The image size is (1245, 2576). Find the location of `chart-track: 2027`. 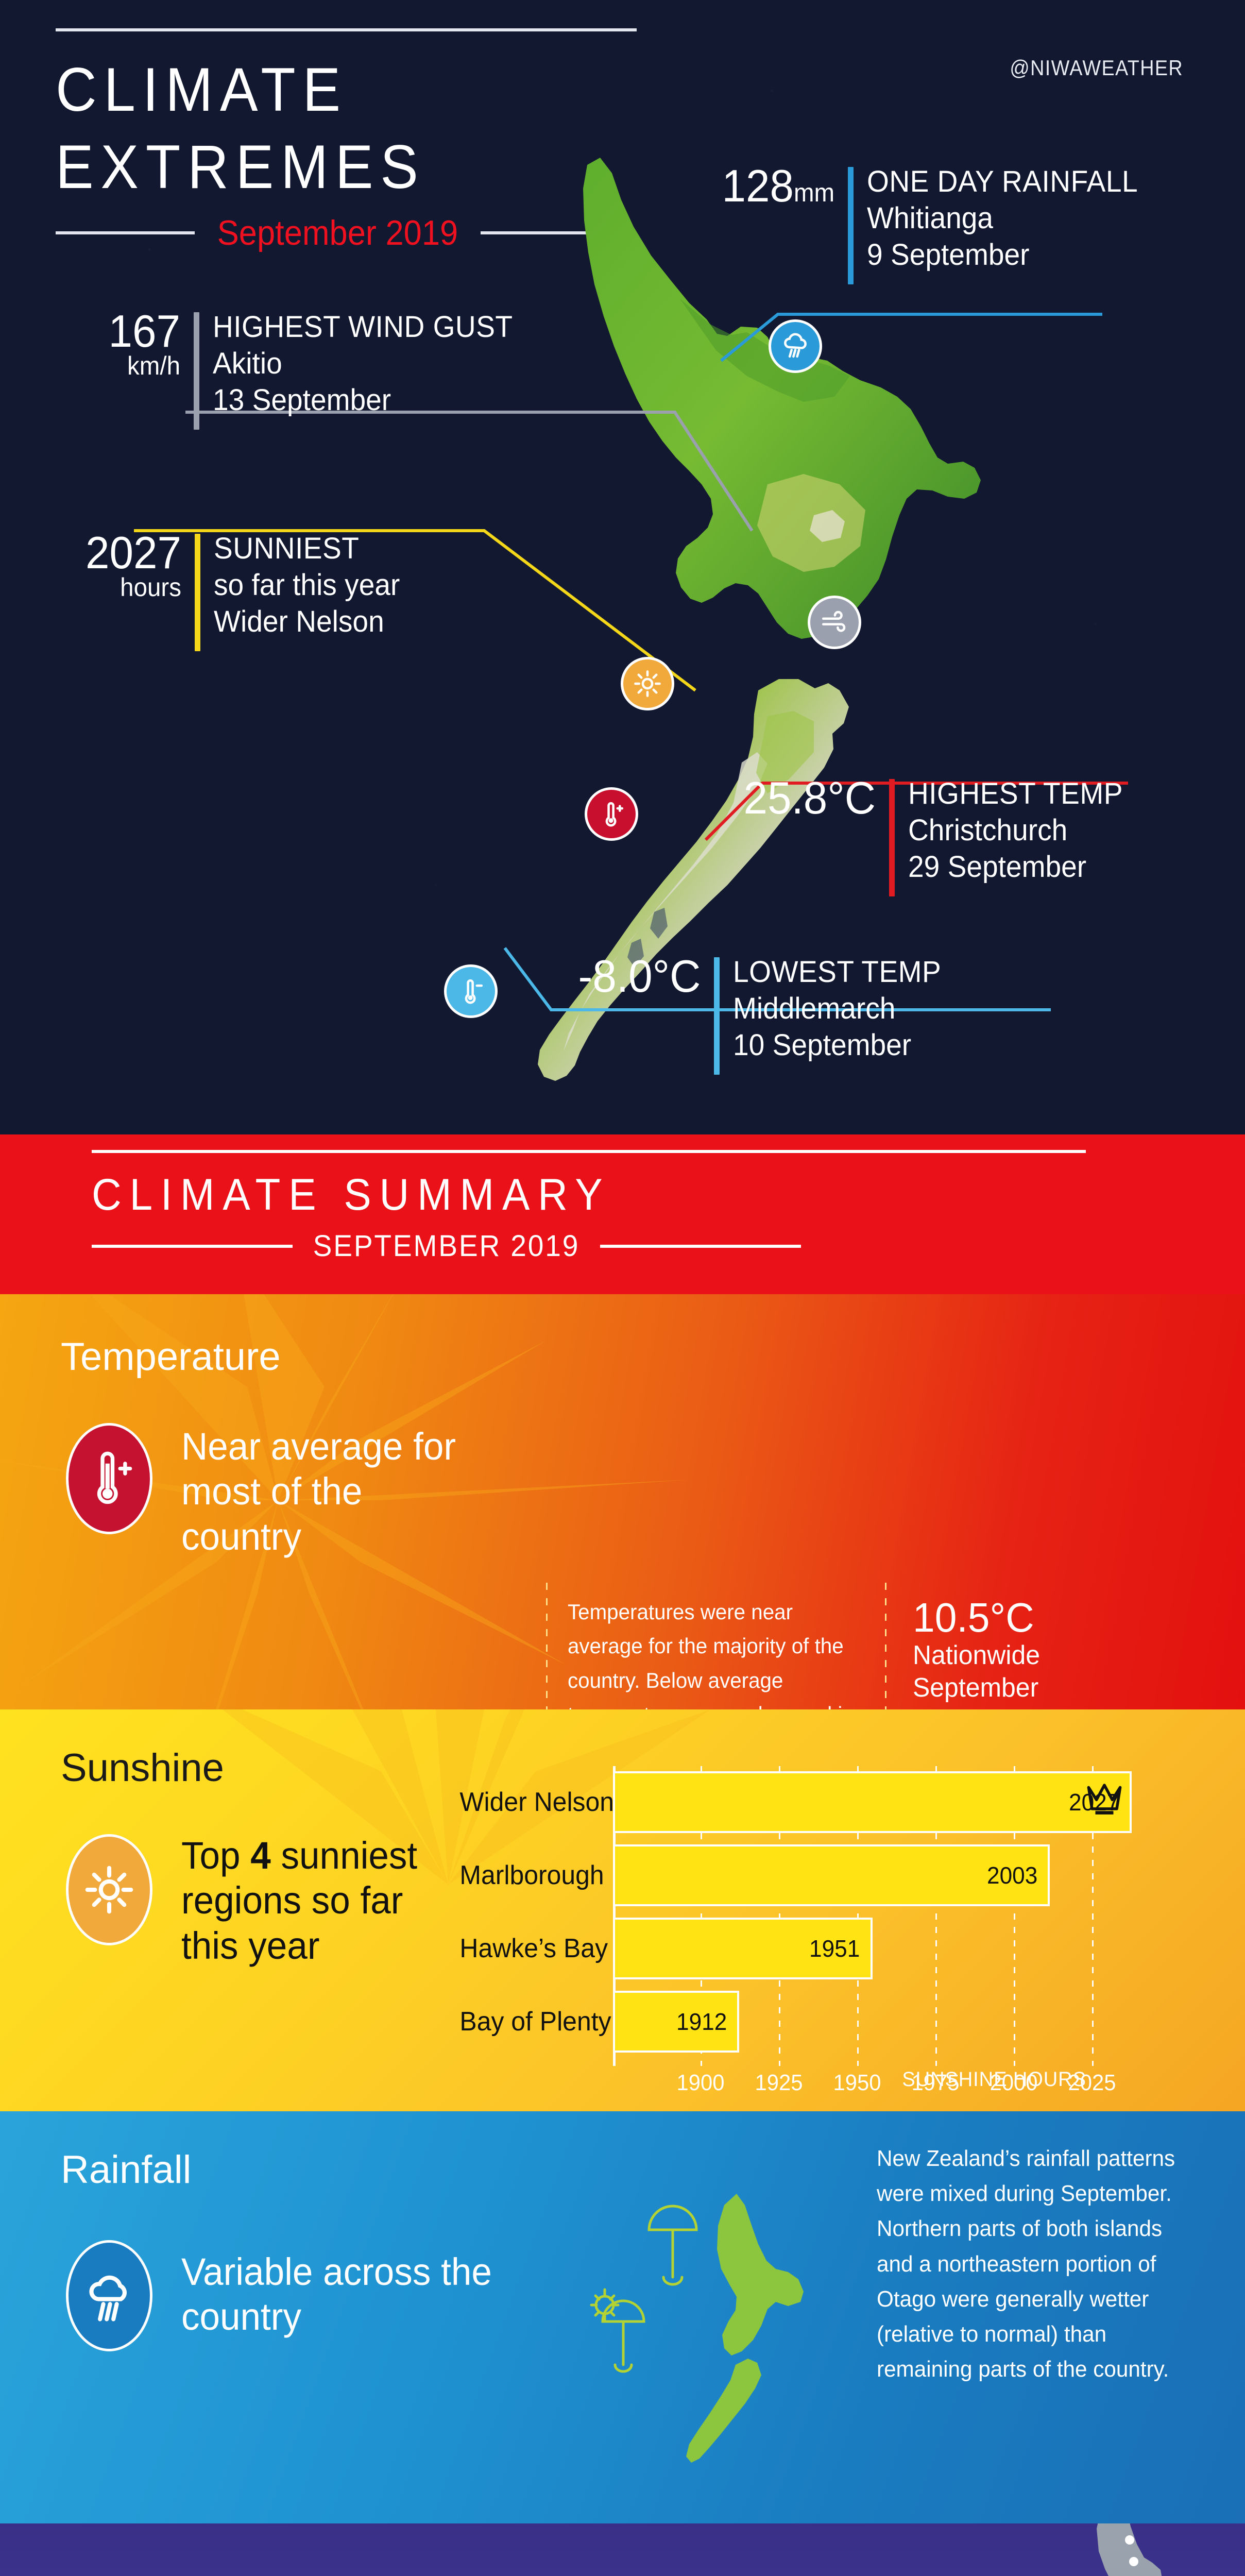

chart-track: 2027 is located at coordinates (886, 1802).